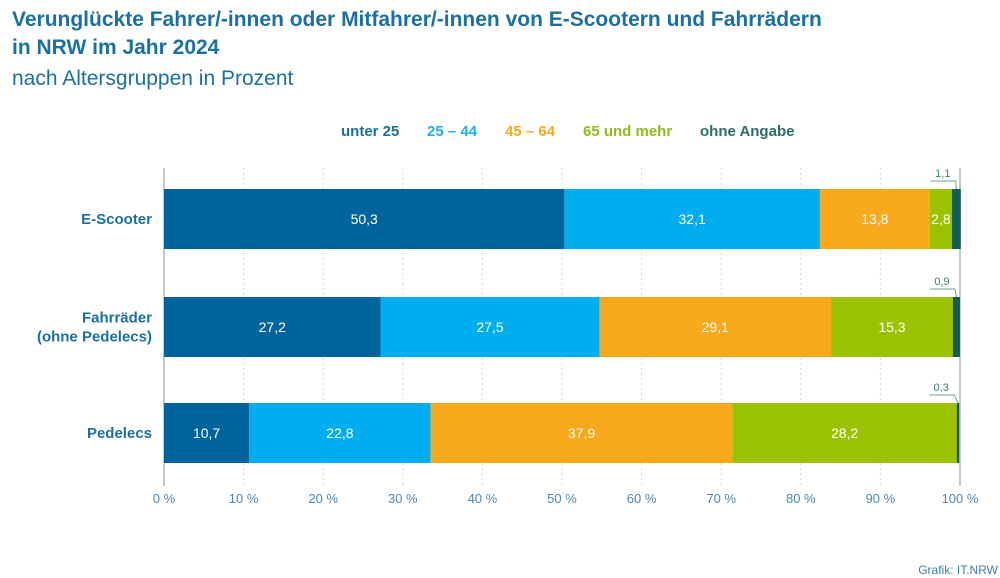  I want to click on callout-label: 0,9, so click(941, 282).